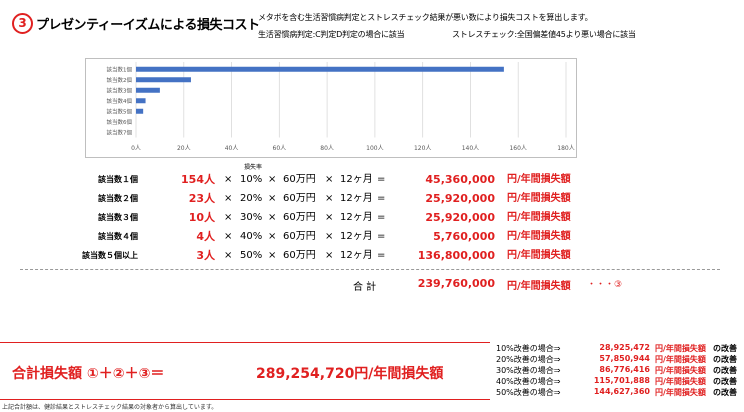  I want to click on category-label: 該当数2個, so click(120, 80).